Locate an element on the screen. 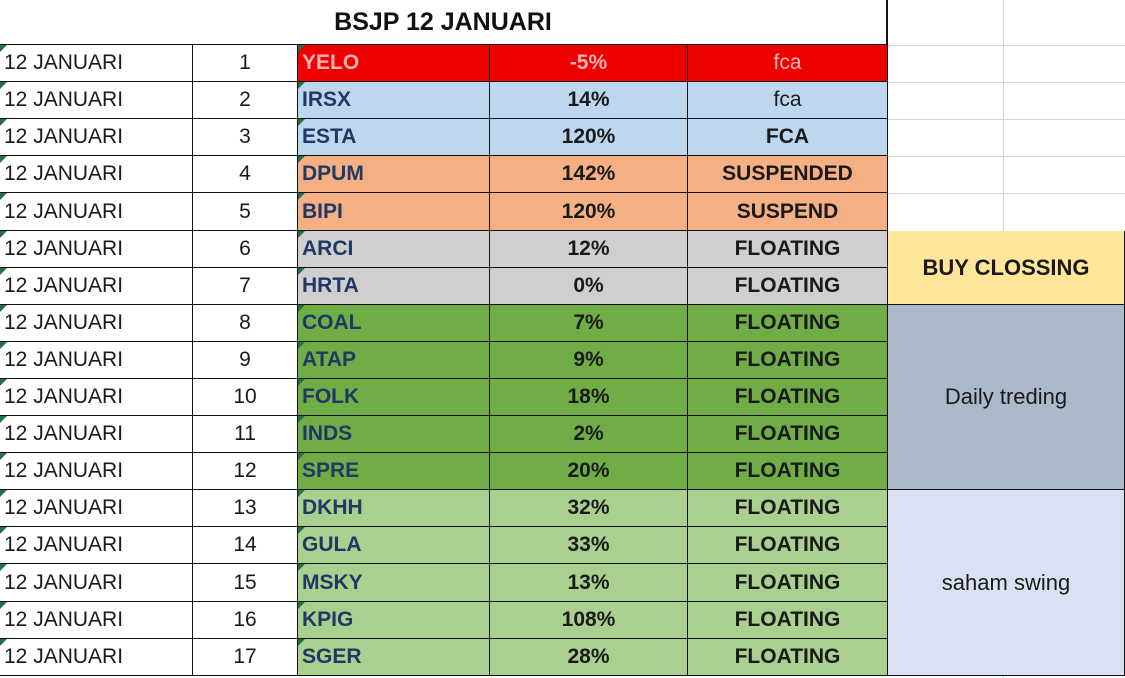 Image resolution: width=1125 pixels, height=678 pixels. cell-no-text: 12 is located at coordinates (245, 470).